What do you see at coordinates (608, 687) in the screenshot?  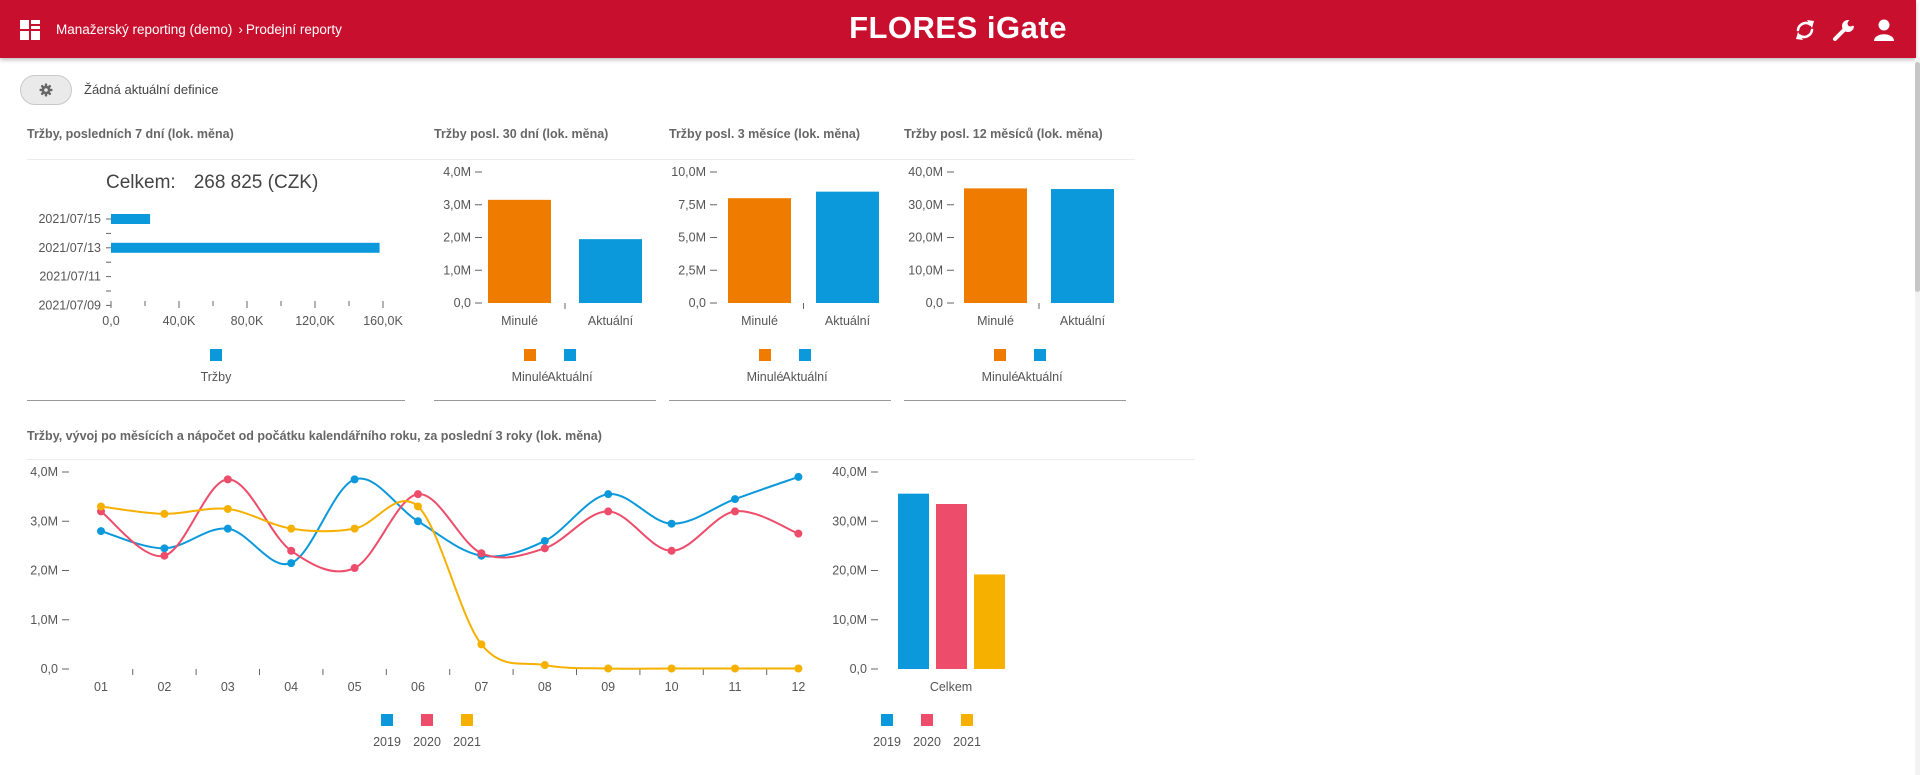 I see `x-tick-label: 09` at bounding box center [608, 687].